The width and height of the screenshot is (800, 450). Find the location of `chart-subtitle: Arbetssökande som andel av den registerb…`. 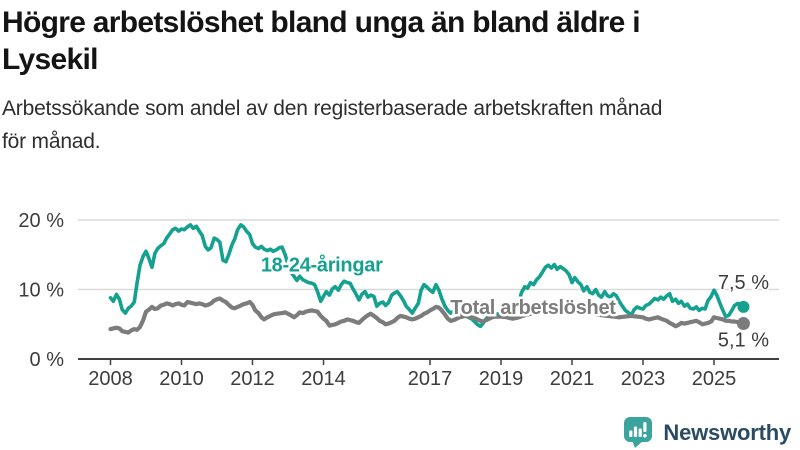

chart-subtitle: Arbetssökande som andel av den registerb… is located at coordinates (398, 125).